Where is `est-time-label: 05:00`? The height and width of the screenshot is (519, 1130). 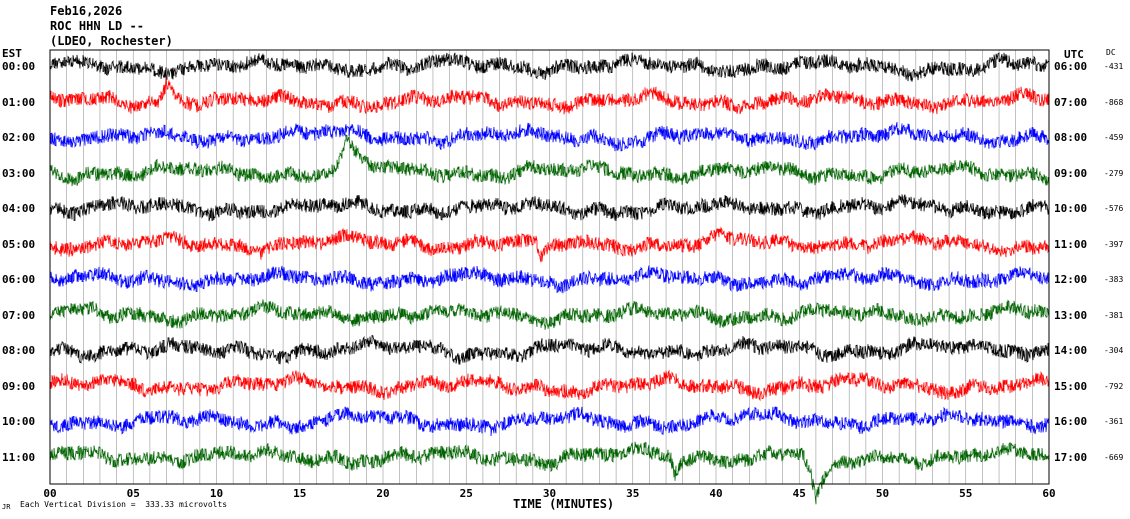
est-time-label: 05:00 is located at coordinates (19, 244).